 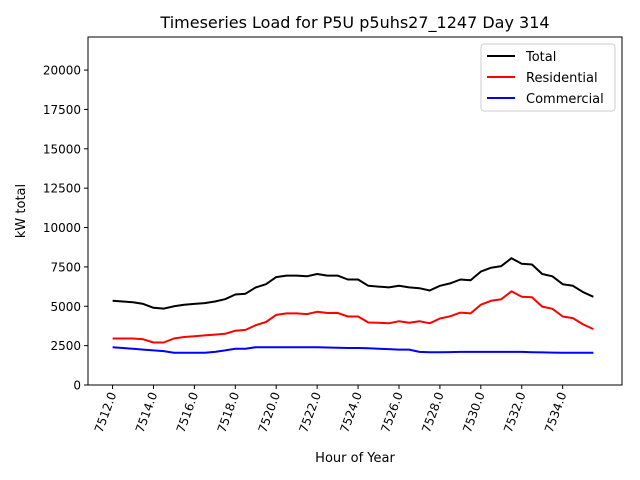 I want to click on y-tick-label: 17500, so click(x=62, y=110).